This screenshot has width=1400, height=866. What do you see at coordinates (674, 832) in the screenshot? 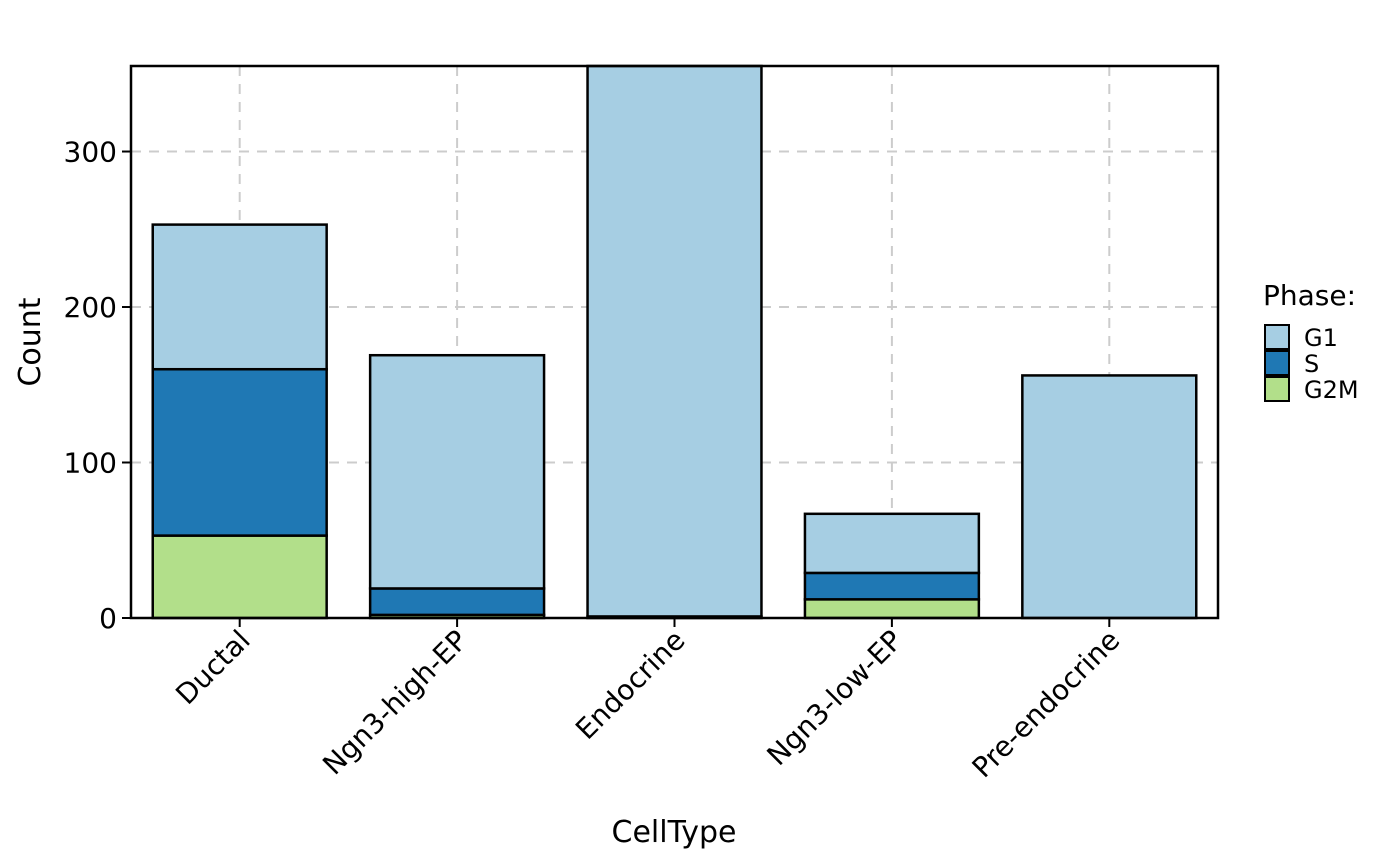
I see `x-axis-title: CellType` at bounding box center [674, 832].